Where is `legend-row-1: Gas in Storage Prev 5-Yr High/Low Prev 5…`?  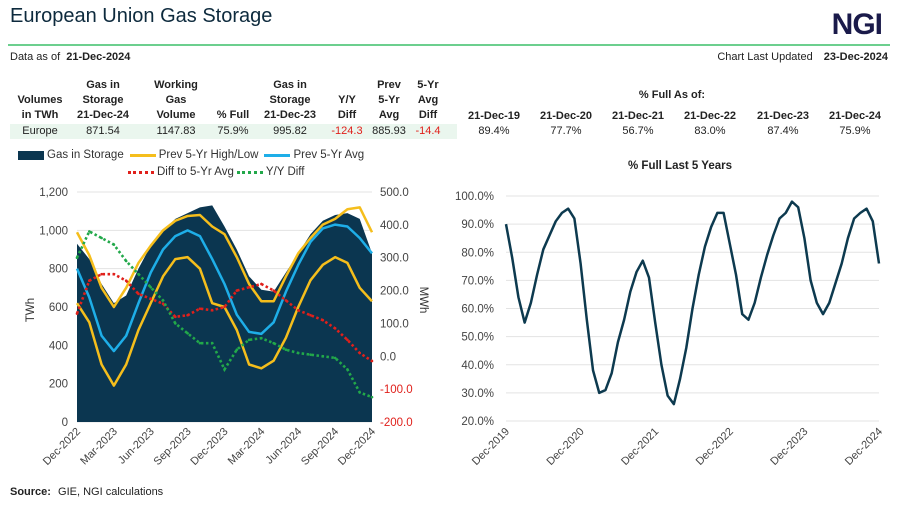 legend-row-1: Gas in Storage Prev 5-Yr High/Low Prev 5… is located at coordinates (191, 155).